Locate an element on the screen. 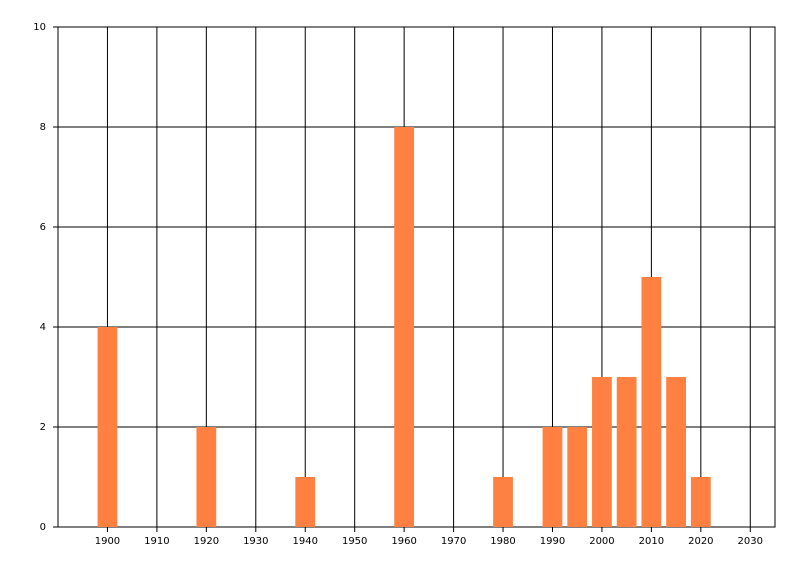 The width and height of the screenshot is (800, 576). x-tick-label: 1960 is located at coordinates (403, 541).